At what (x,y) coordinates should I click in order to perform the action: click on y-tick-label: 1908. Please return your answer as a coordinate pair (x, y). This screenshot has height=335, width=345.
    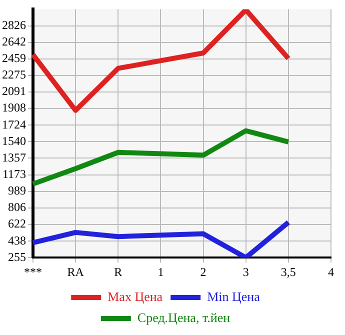
    Looking at the image, I should click on (14, 107).